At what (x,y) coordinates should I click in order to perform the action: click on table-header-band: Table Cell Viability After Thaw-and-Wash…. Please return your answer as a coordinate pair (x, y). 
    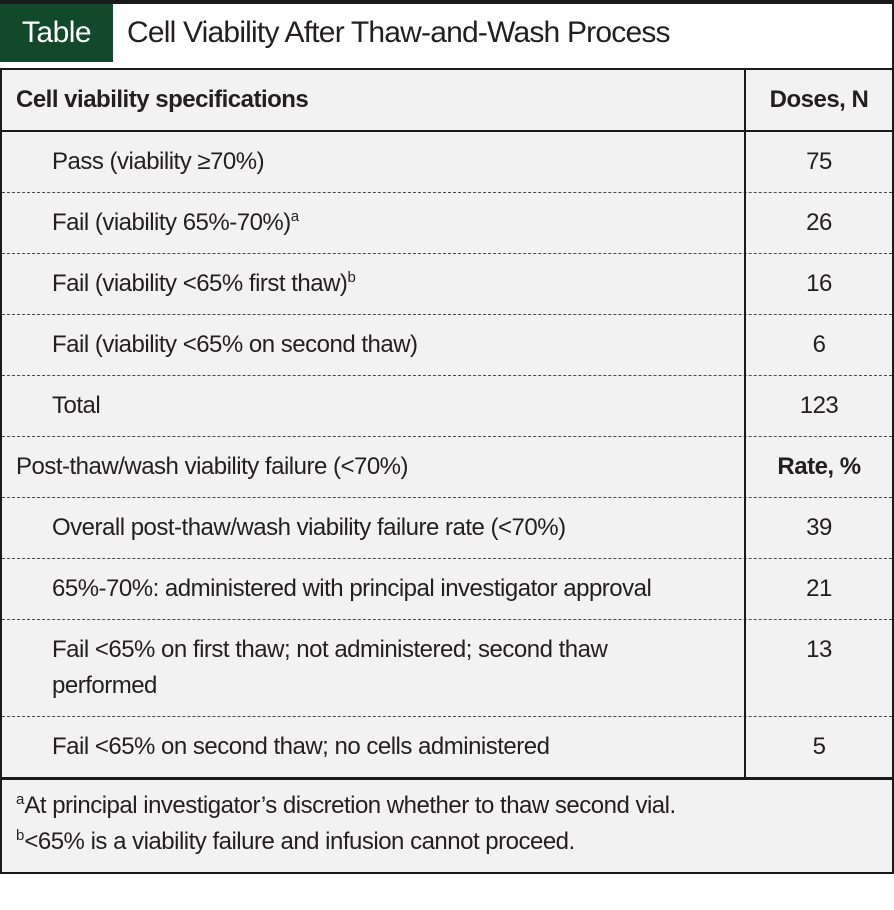
    Looking at the image, I should click on (447, 33).